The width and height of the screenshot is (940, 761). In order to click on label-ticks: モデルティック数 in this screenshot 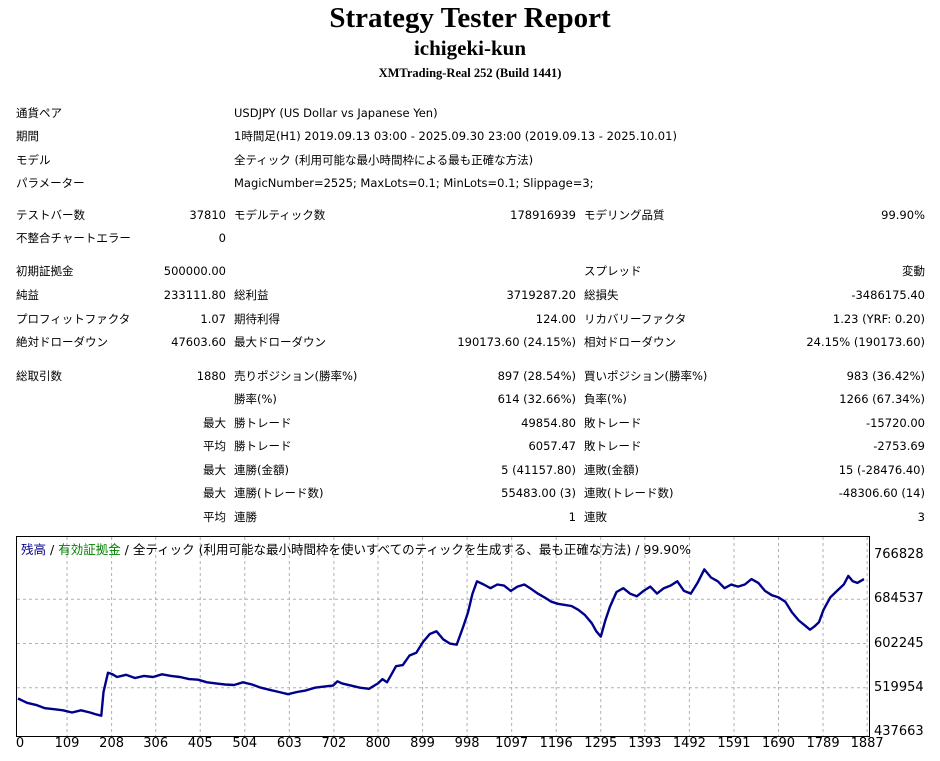, I will do `click(280, 215)`.